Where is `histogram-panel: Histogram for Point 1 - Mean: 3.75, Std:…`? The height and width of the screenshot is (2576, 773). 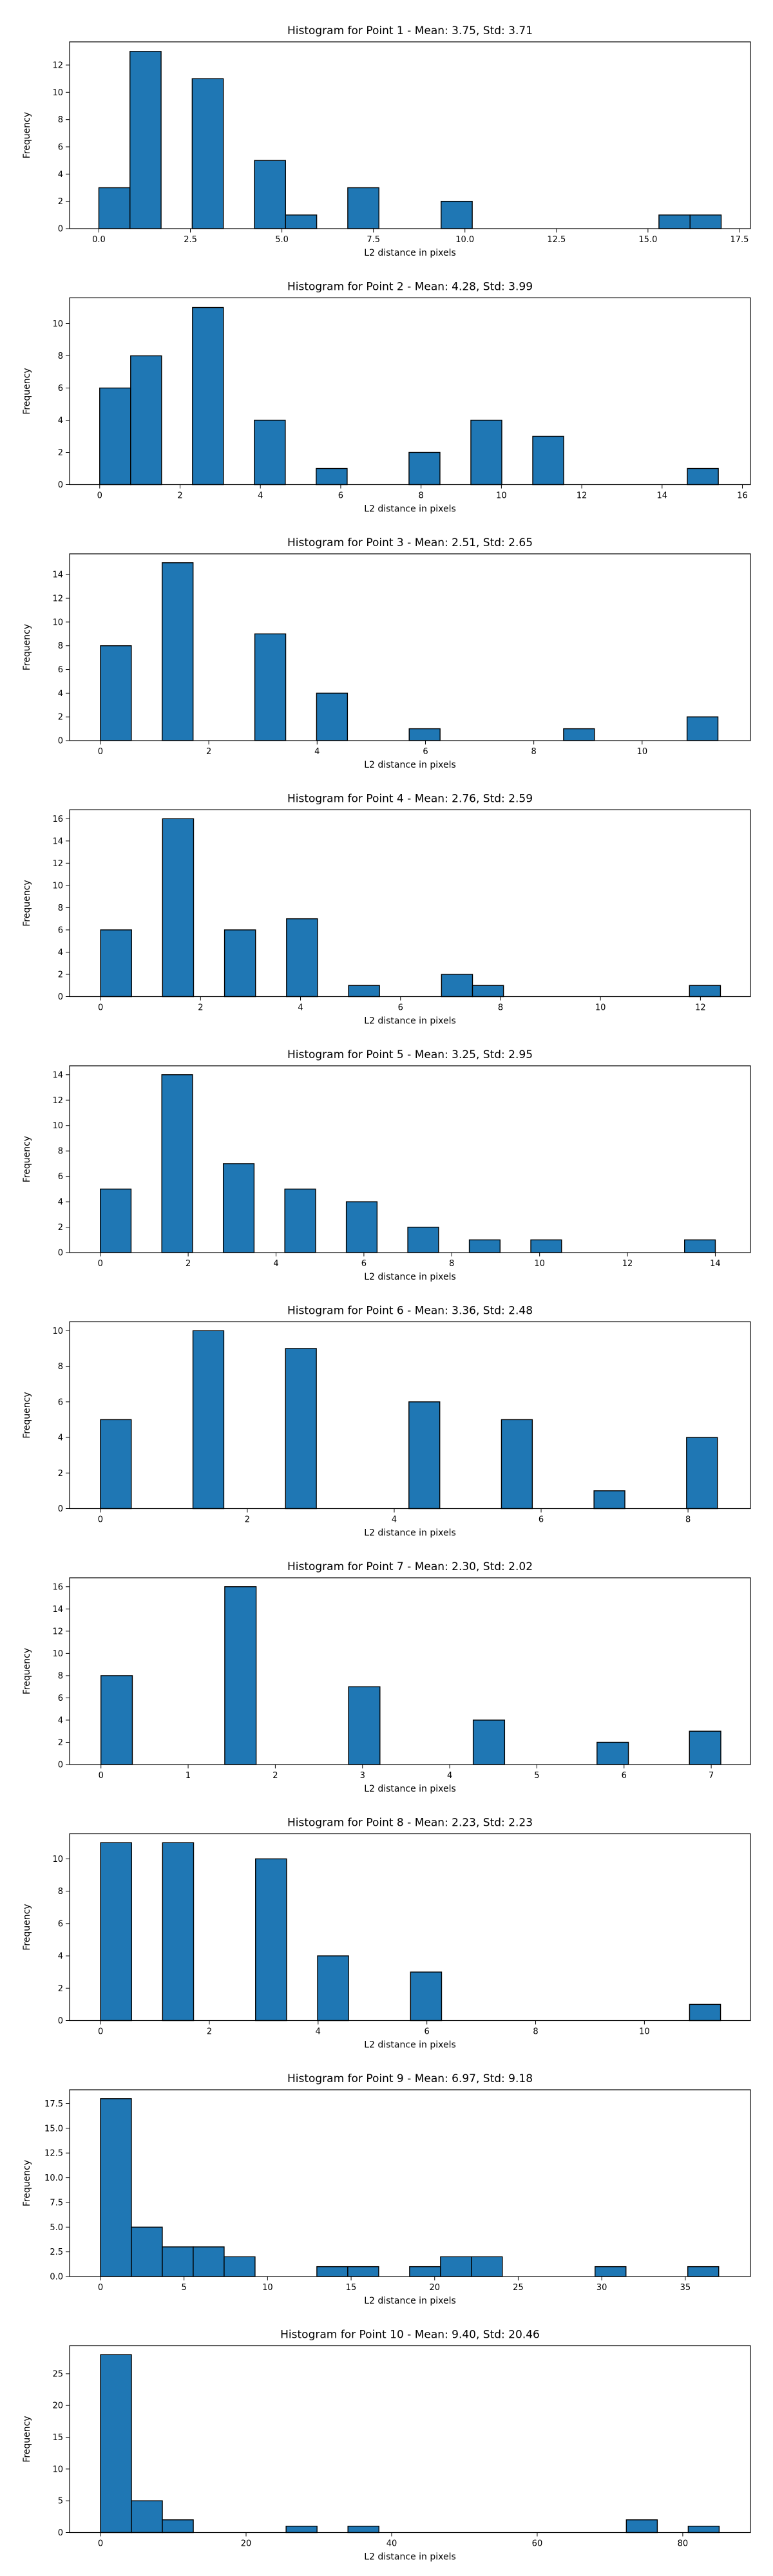
histogram-panel: Histogram for Point 1 - Mean: 3.75, Std:… is located at coordinates (386, 141).